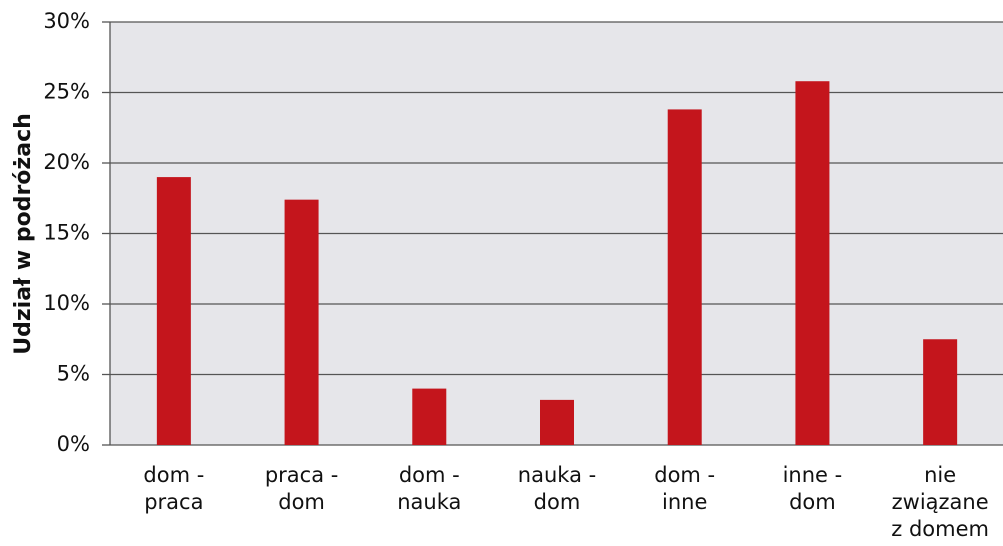 This screenshot has width=1003, height=546. I want to click on x-tick-label: inne - dom, so click(812, 488).